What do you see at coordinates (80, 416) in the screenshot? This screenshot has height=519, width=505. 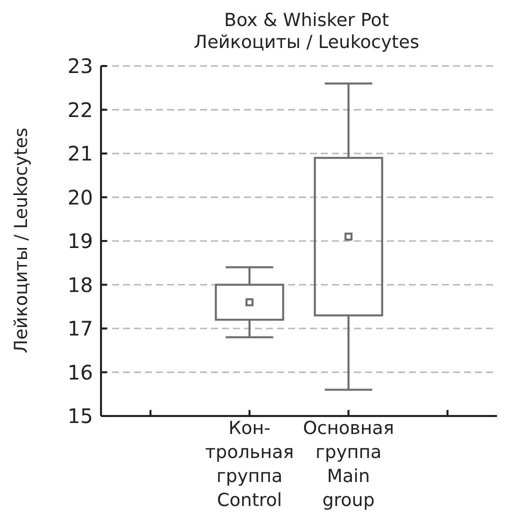 I see `y-tick-label: 15` at bounding box center [80, 416].